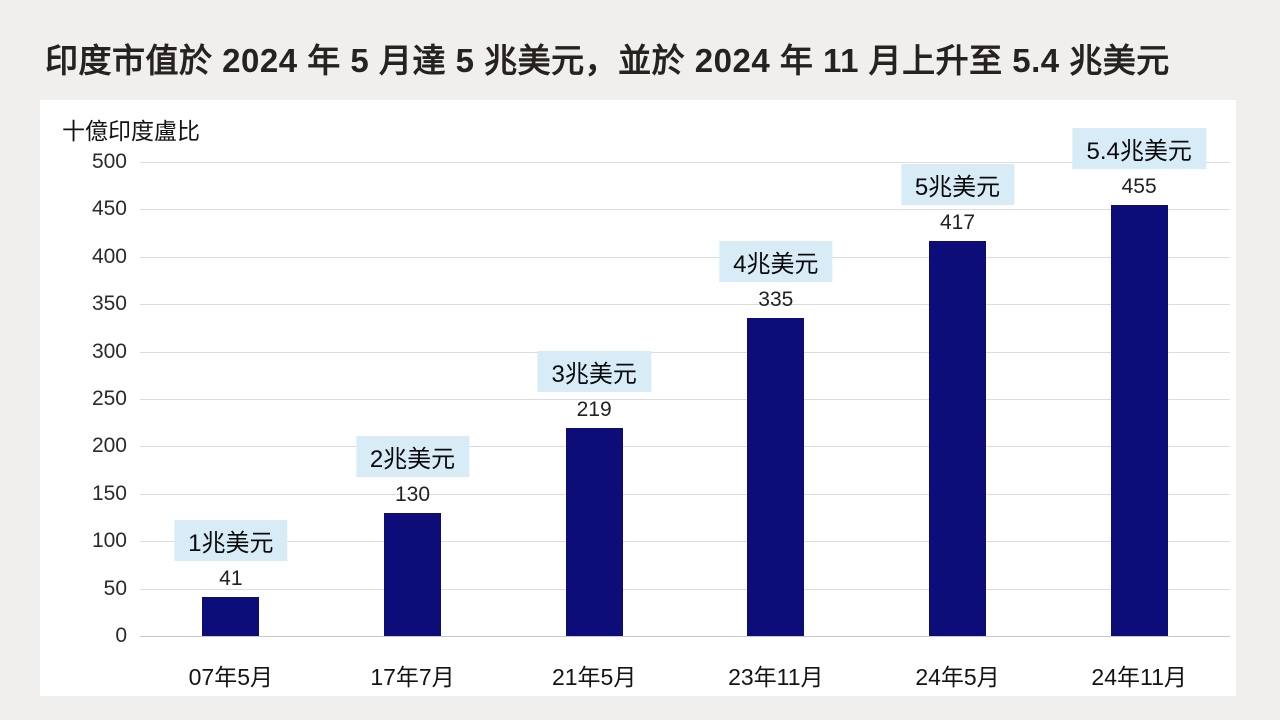  What do you see at coordinates (109, 398) in the screenshot?
I see `y-tick-label: 250` at bounding box center [109, 398].